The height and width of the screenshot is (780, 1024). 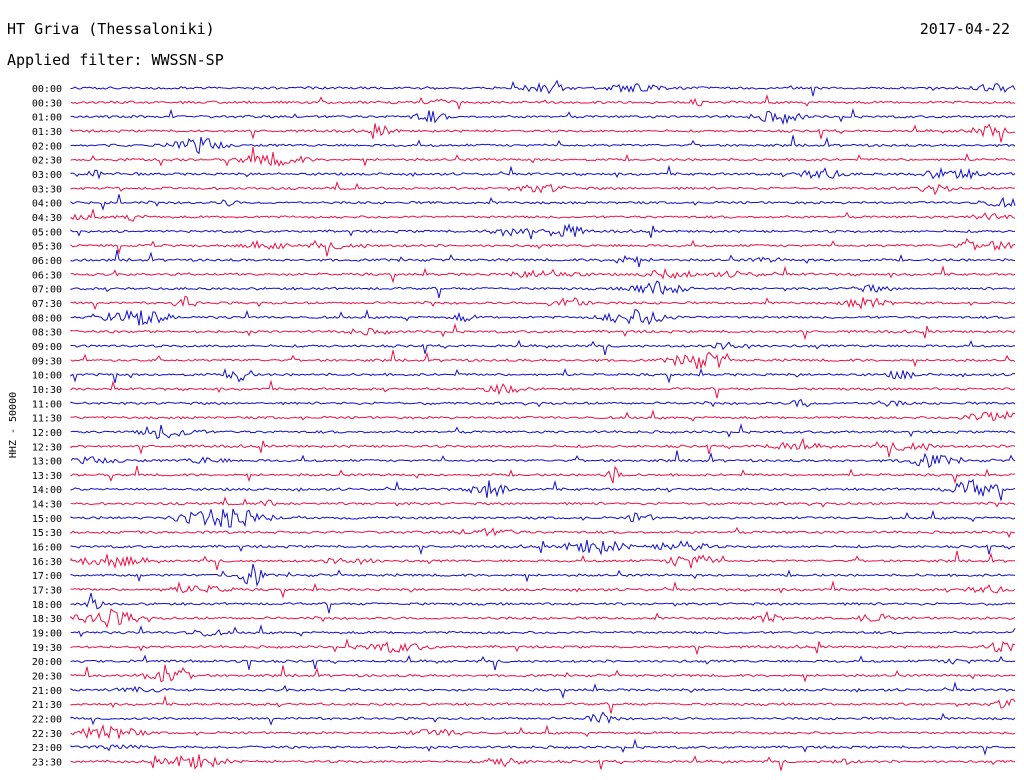 What do you see at coordinates (47, 634) in the screenshot?
I see `row-time-label: 19:00` at bounding box center [47, 634].